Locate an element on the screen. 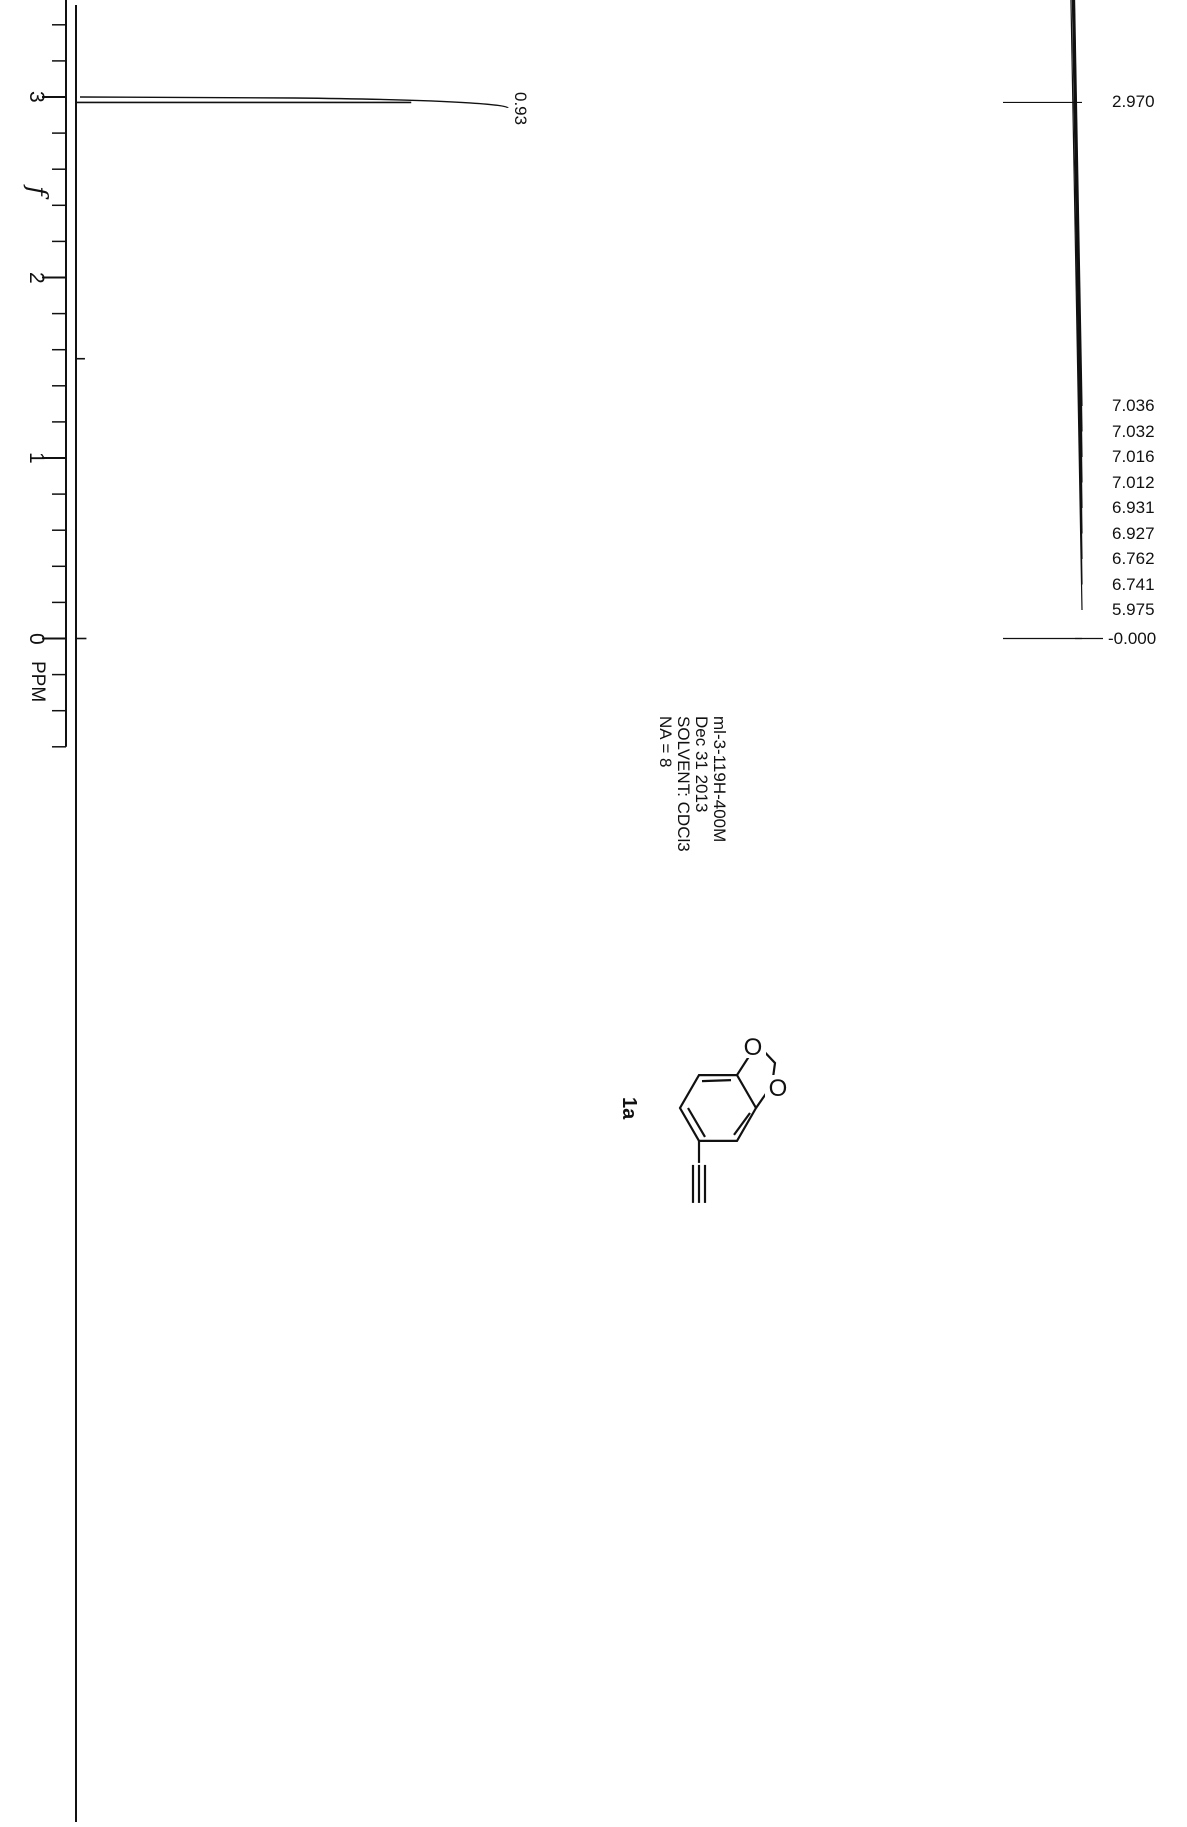  integral-curves is located at coordinates (294, 102).